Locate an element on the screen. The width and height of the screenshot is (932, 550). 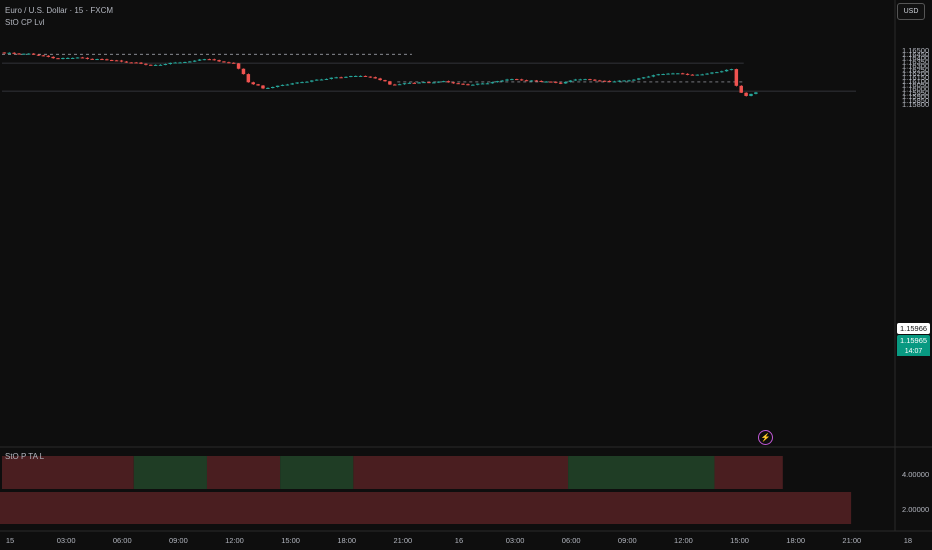
y-tick-label: 1.15950 is located at coordinates (915, 92).